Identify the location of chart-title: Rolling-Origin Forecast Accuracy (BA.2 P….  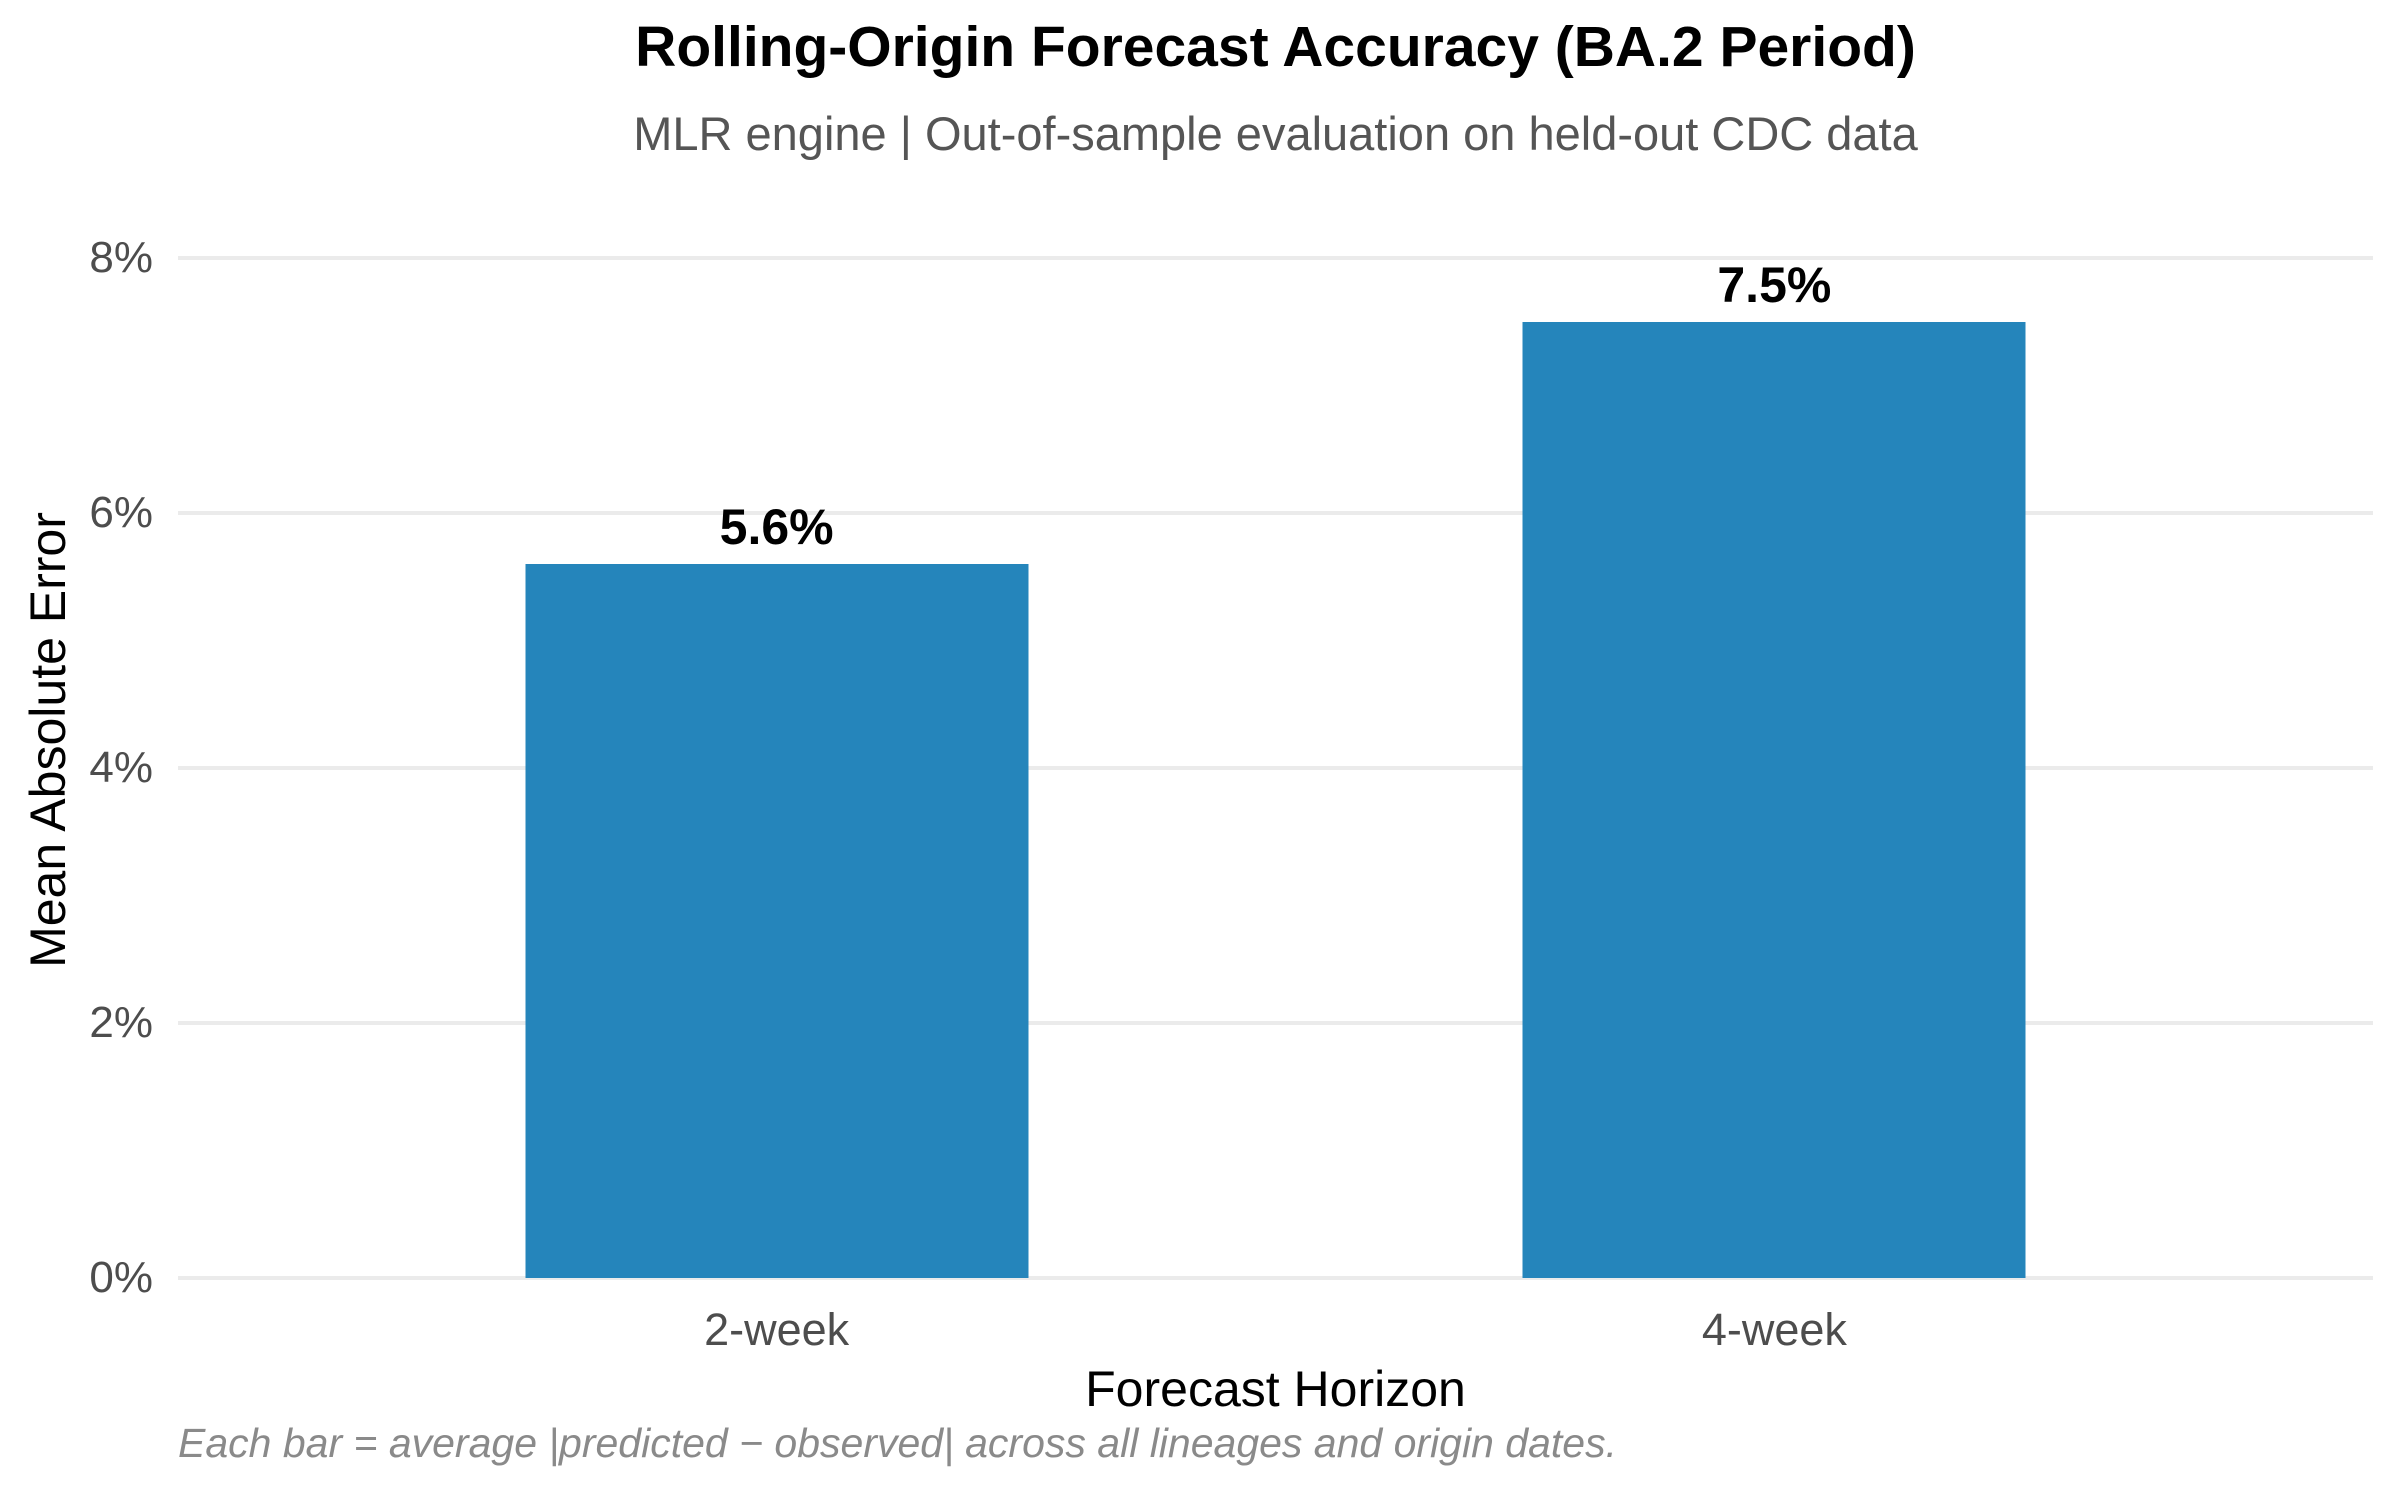
(1275, 47).